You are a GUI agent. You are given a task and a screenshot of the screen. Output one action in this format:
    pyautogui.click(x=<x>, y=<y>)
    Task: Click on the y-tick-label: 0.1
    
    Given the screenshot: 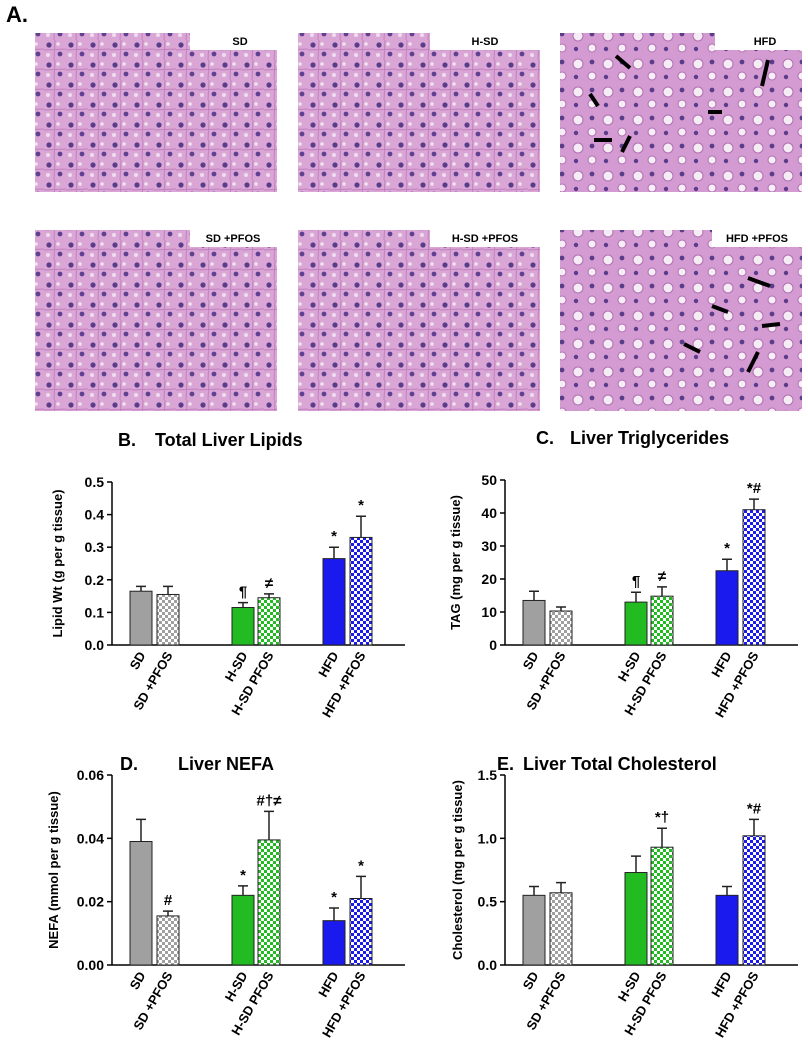 What is the action you would take?
    pyautogui.click(x=95, y=612)
    